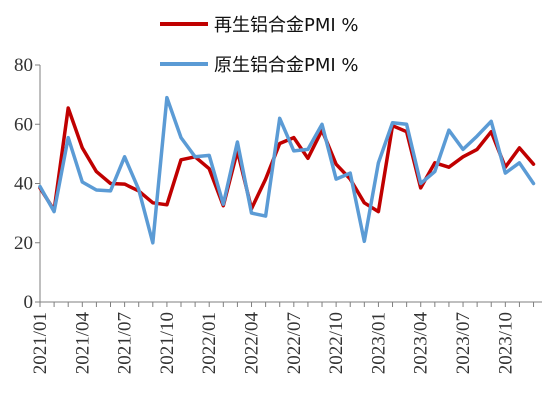  I want to click on y-tick-label: 0, so click(29, 302).